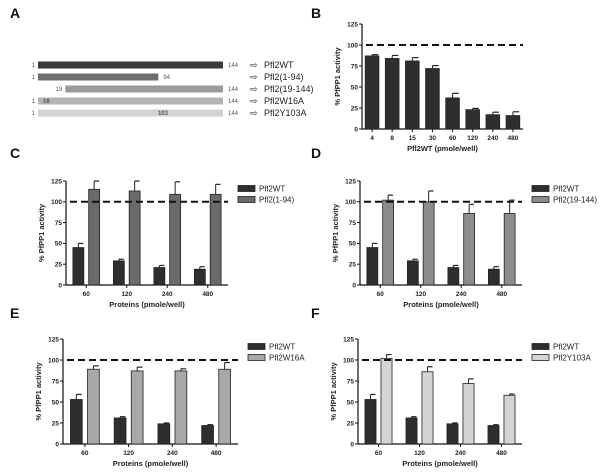 The height and width of the screenshot is (472, 600). Describe the element at coordinates (233, 90) in the screenshot. I see `construct-end-label: 144` at that location.